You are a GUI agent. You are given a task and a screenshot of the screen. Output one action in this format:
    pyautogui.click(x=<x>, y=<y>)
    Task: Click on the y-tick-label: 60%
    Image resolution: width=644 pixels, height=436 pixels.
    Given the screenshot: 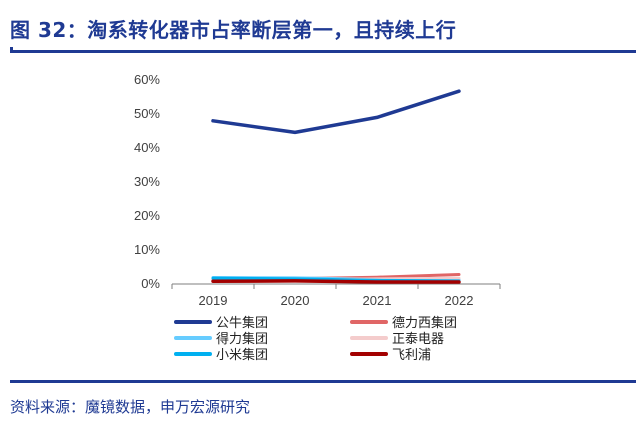 What is the action you would take?
    pyautogui.click(x=147, y=79)
    